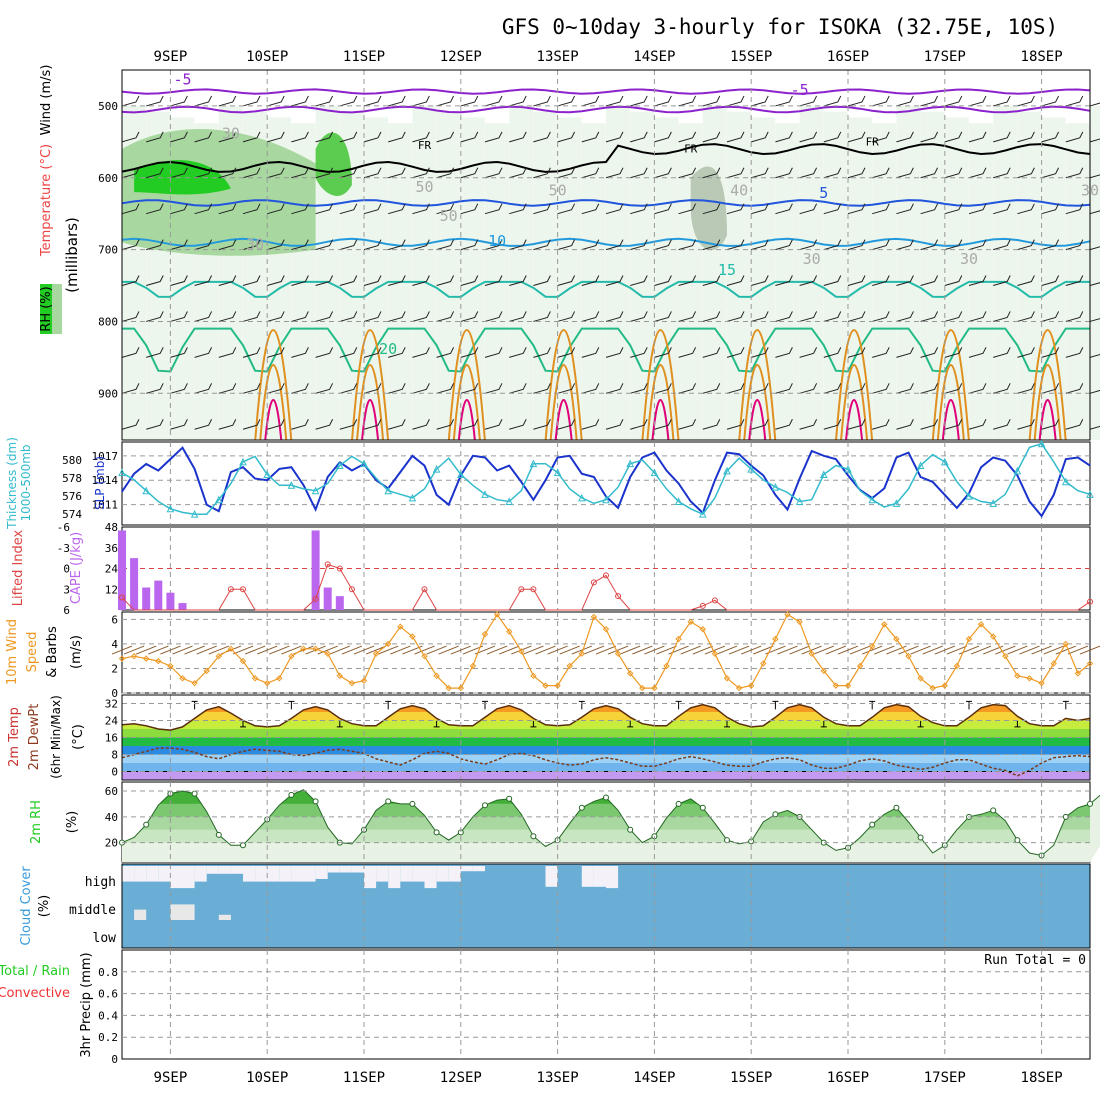  Describe the element at coordinates (14, 737) in the screenshot. I see `temp-label: 2m Temp` at that location.